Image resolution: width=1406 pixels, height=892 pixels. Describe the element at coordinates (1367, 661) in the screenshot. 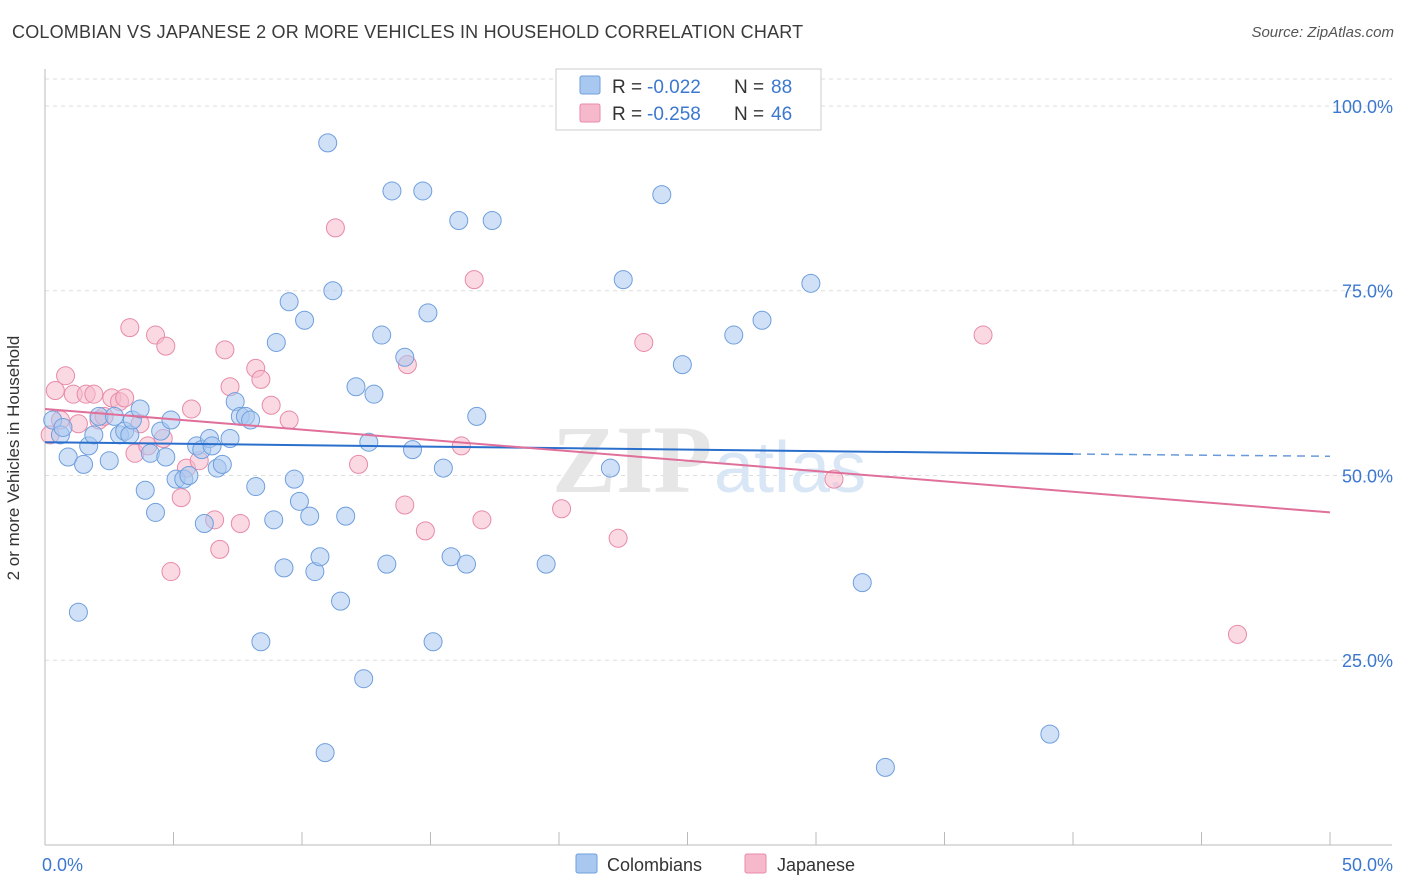

I see `y-tick-label: 25.0%` at that location.